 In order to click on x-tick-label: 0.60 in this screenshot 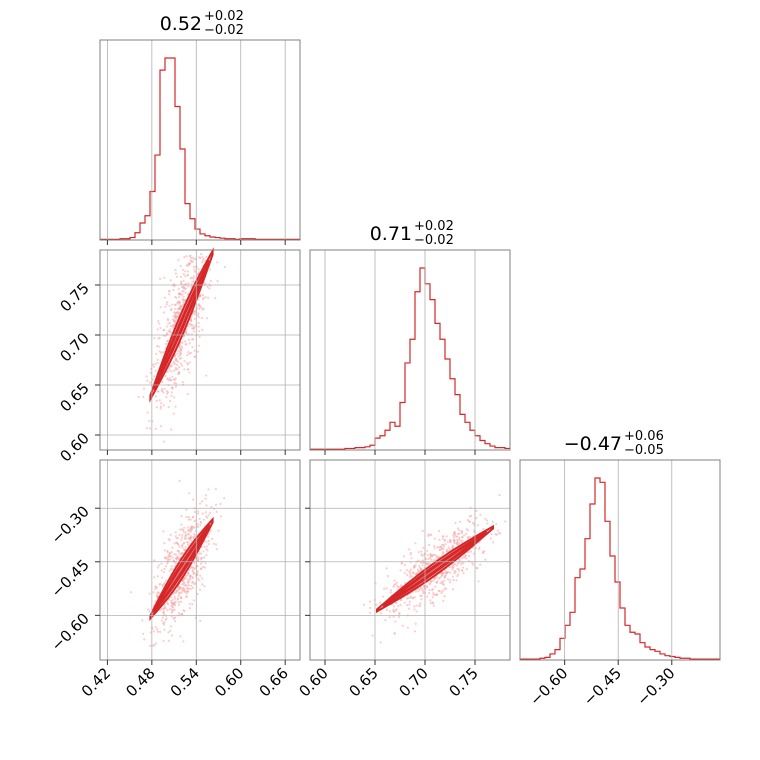, I will do `click(229, 682)`.